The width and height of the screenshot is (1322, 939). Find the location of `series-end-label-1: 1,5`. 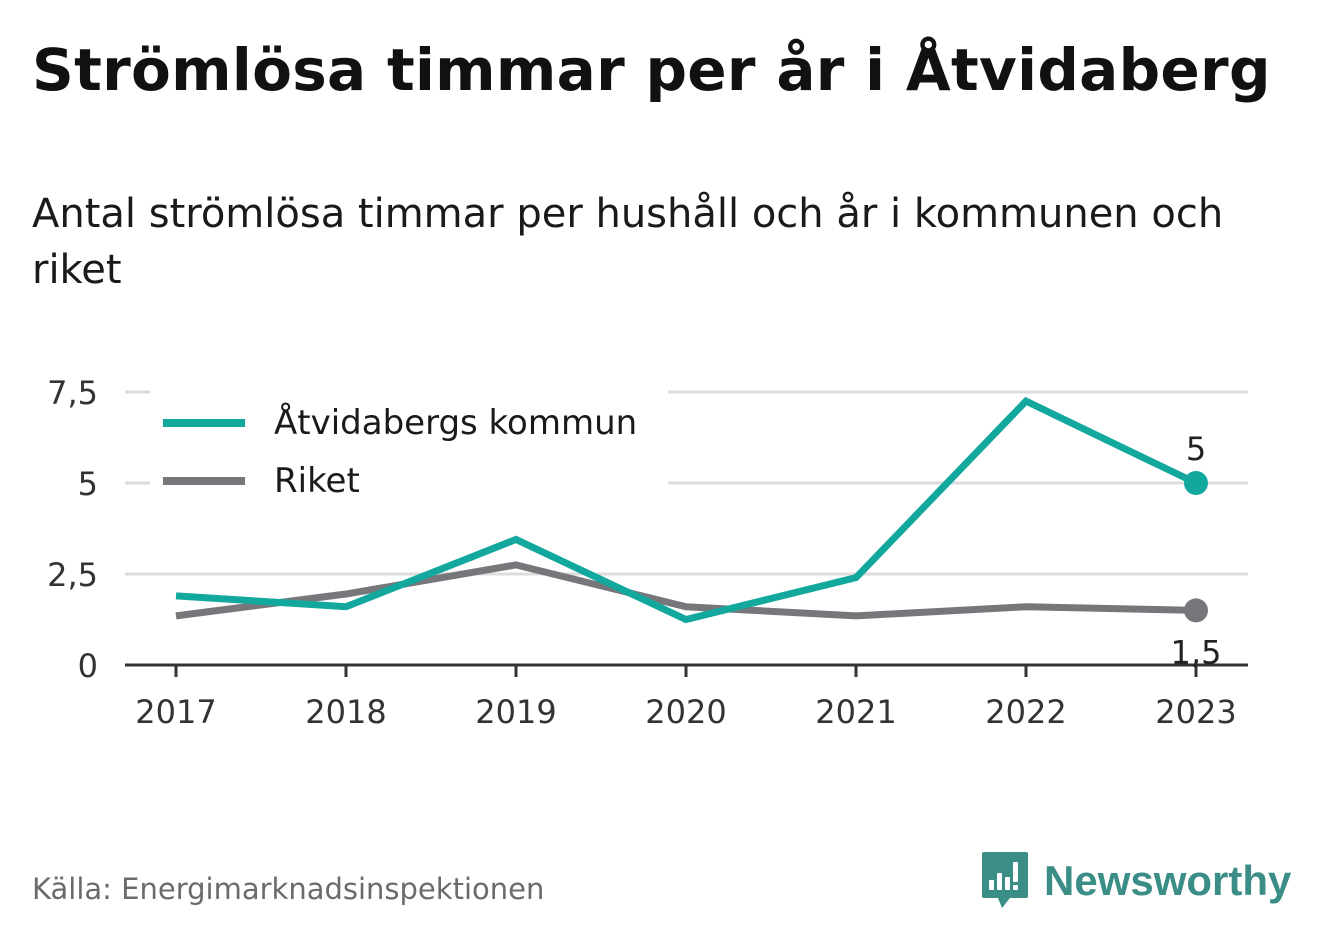

series-end-label-1: 1,5 is located at coordinates (1196, 652).